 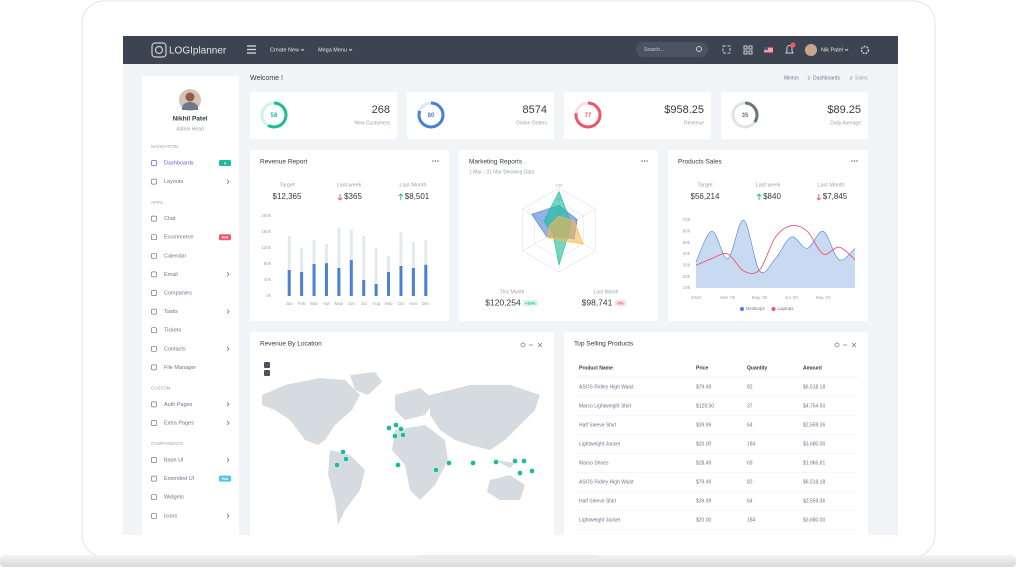 What do you see at coordinates (704, 520) in the screenshot?
I see `table-cell: $20.00` at bounding box center [704, 520].